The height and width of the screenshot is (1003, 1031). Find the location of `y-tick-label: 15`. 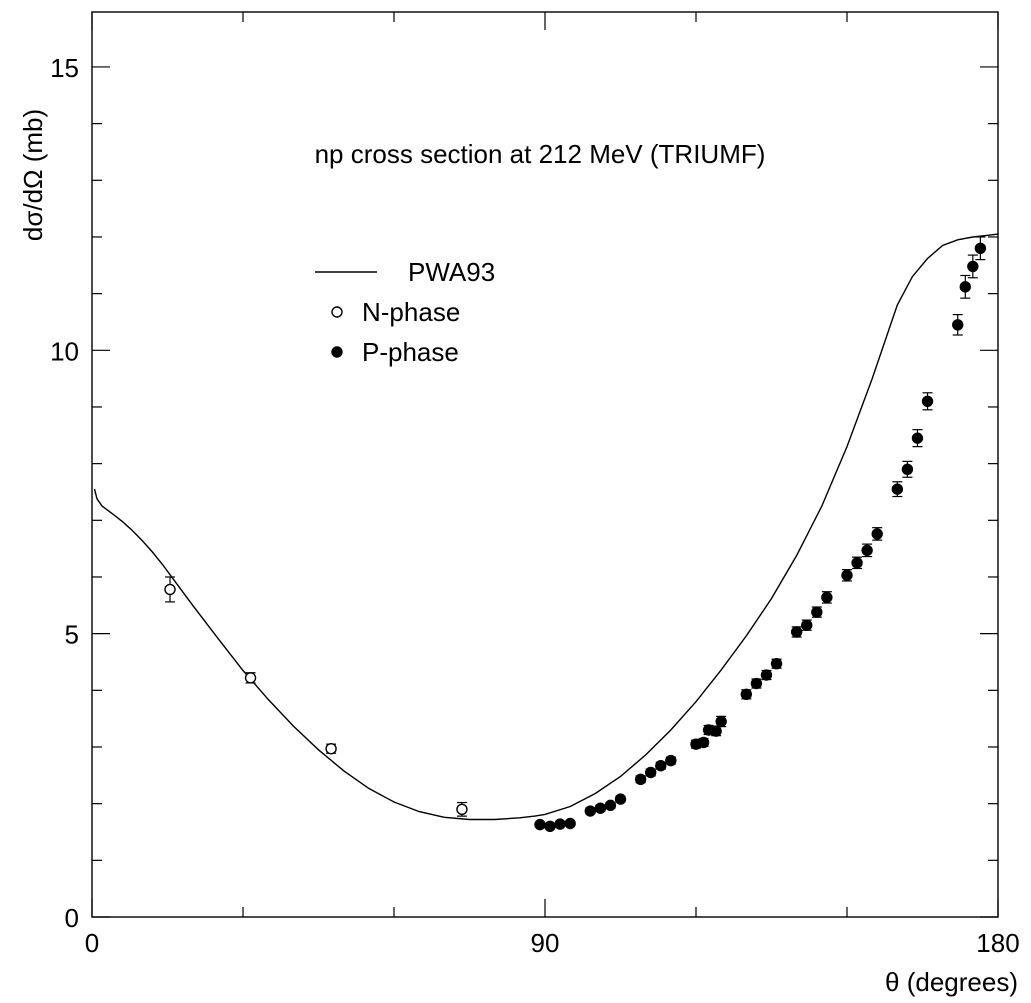

y-tick-label: 15 is located at coordinates (64, 68).